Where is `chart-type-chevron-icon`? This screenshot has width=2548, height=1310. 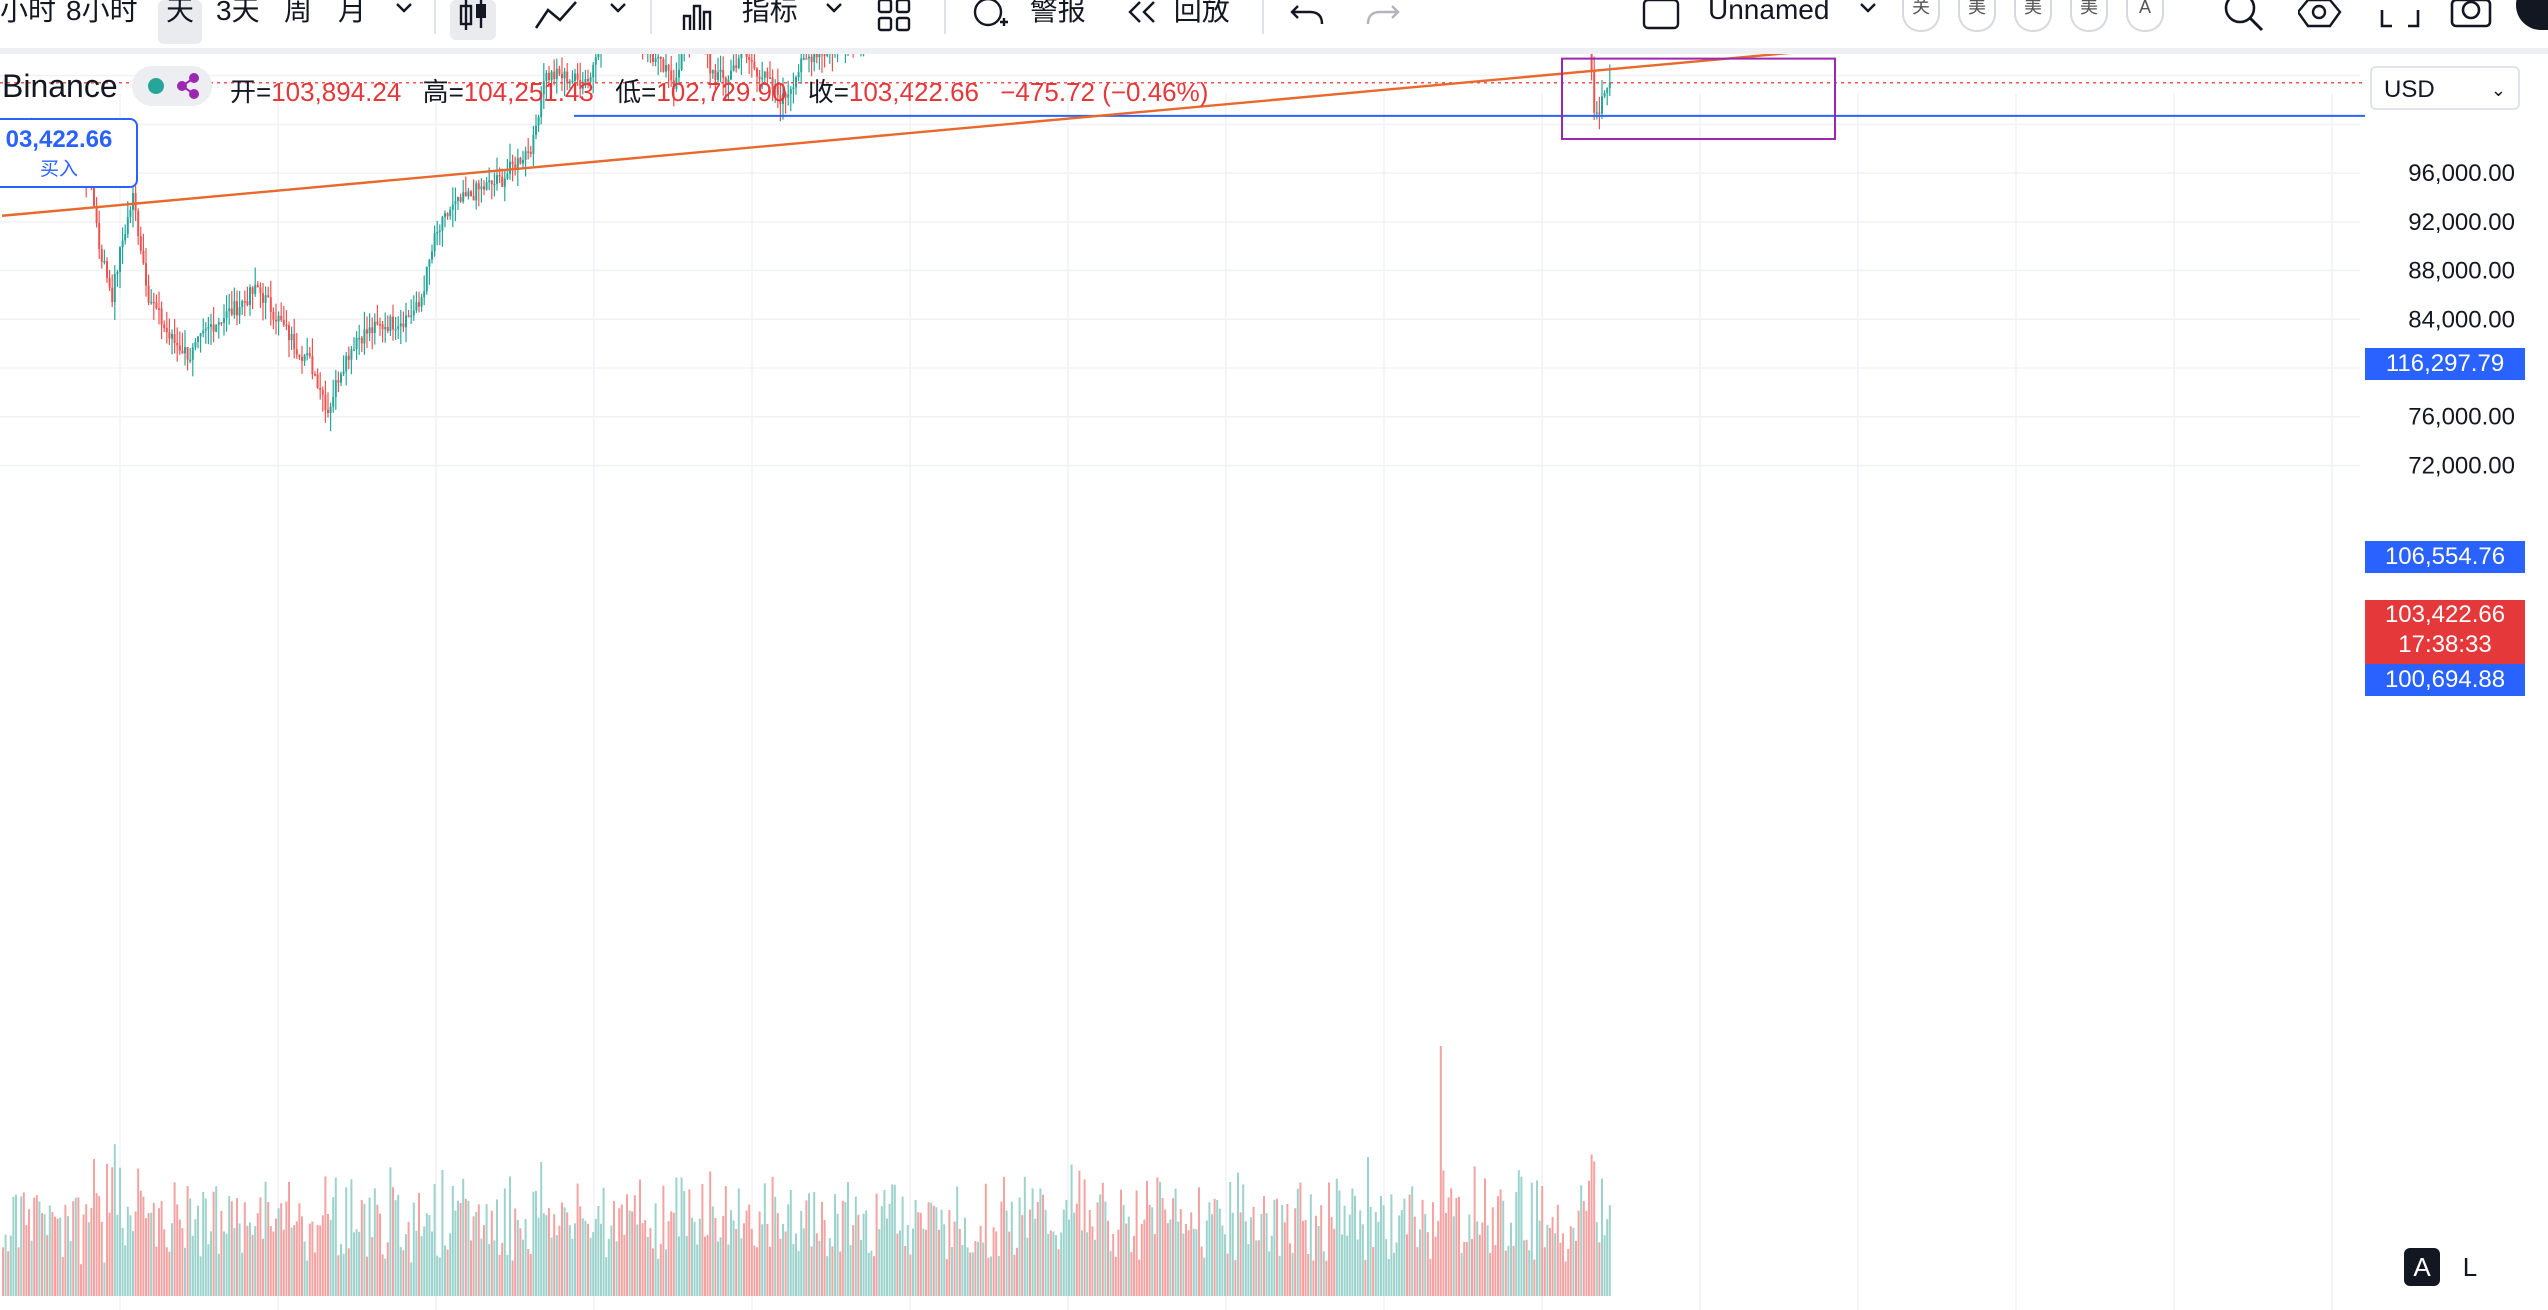
chart-type-chevron-icon is located at coordinates (618, 19).